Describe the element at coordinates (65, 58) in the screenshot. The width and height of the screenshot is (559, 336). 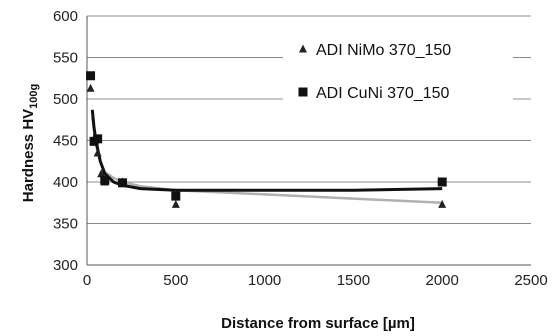
I see `y-tick-label: 550` at that location.